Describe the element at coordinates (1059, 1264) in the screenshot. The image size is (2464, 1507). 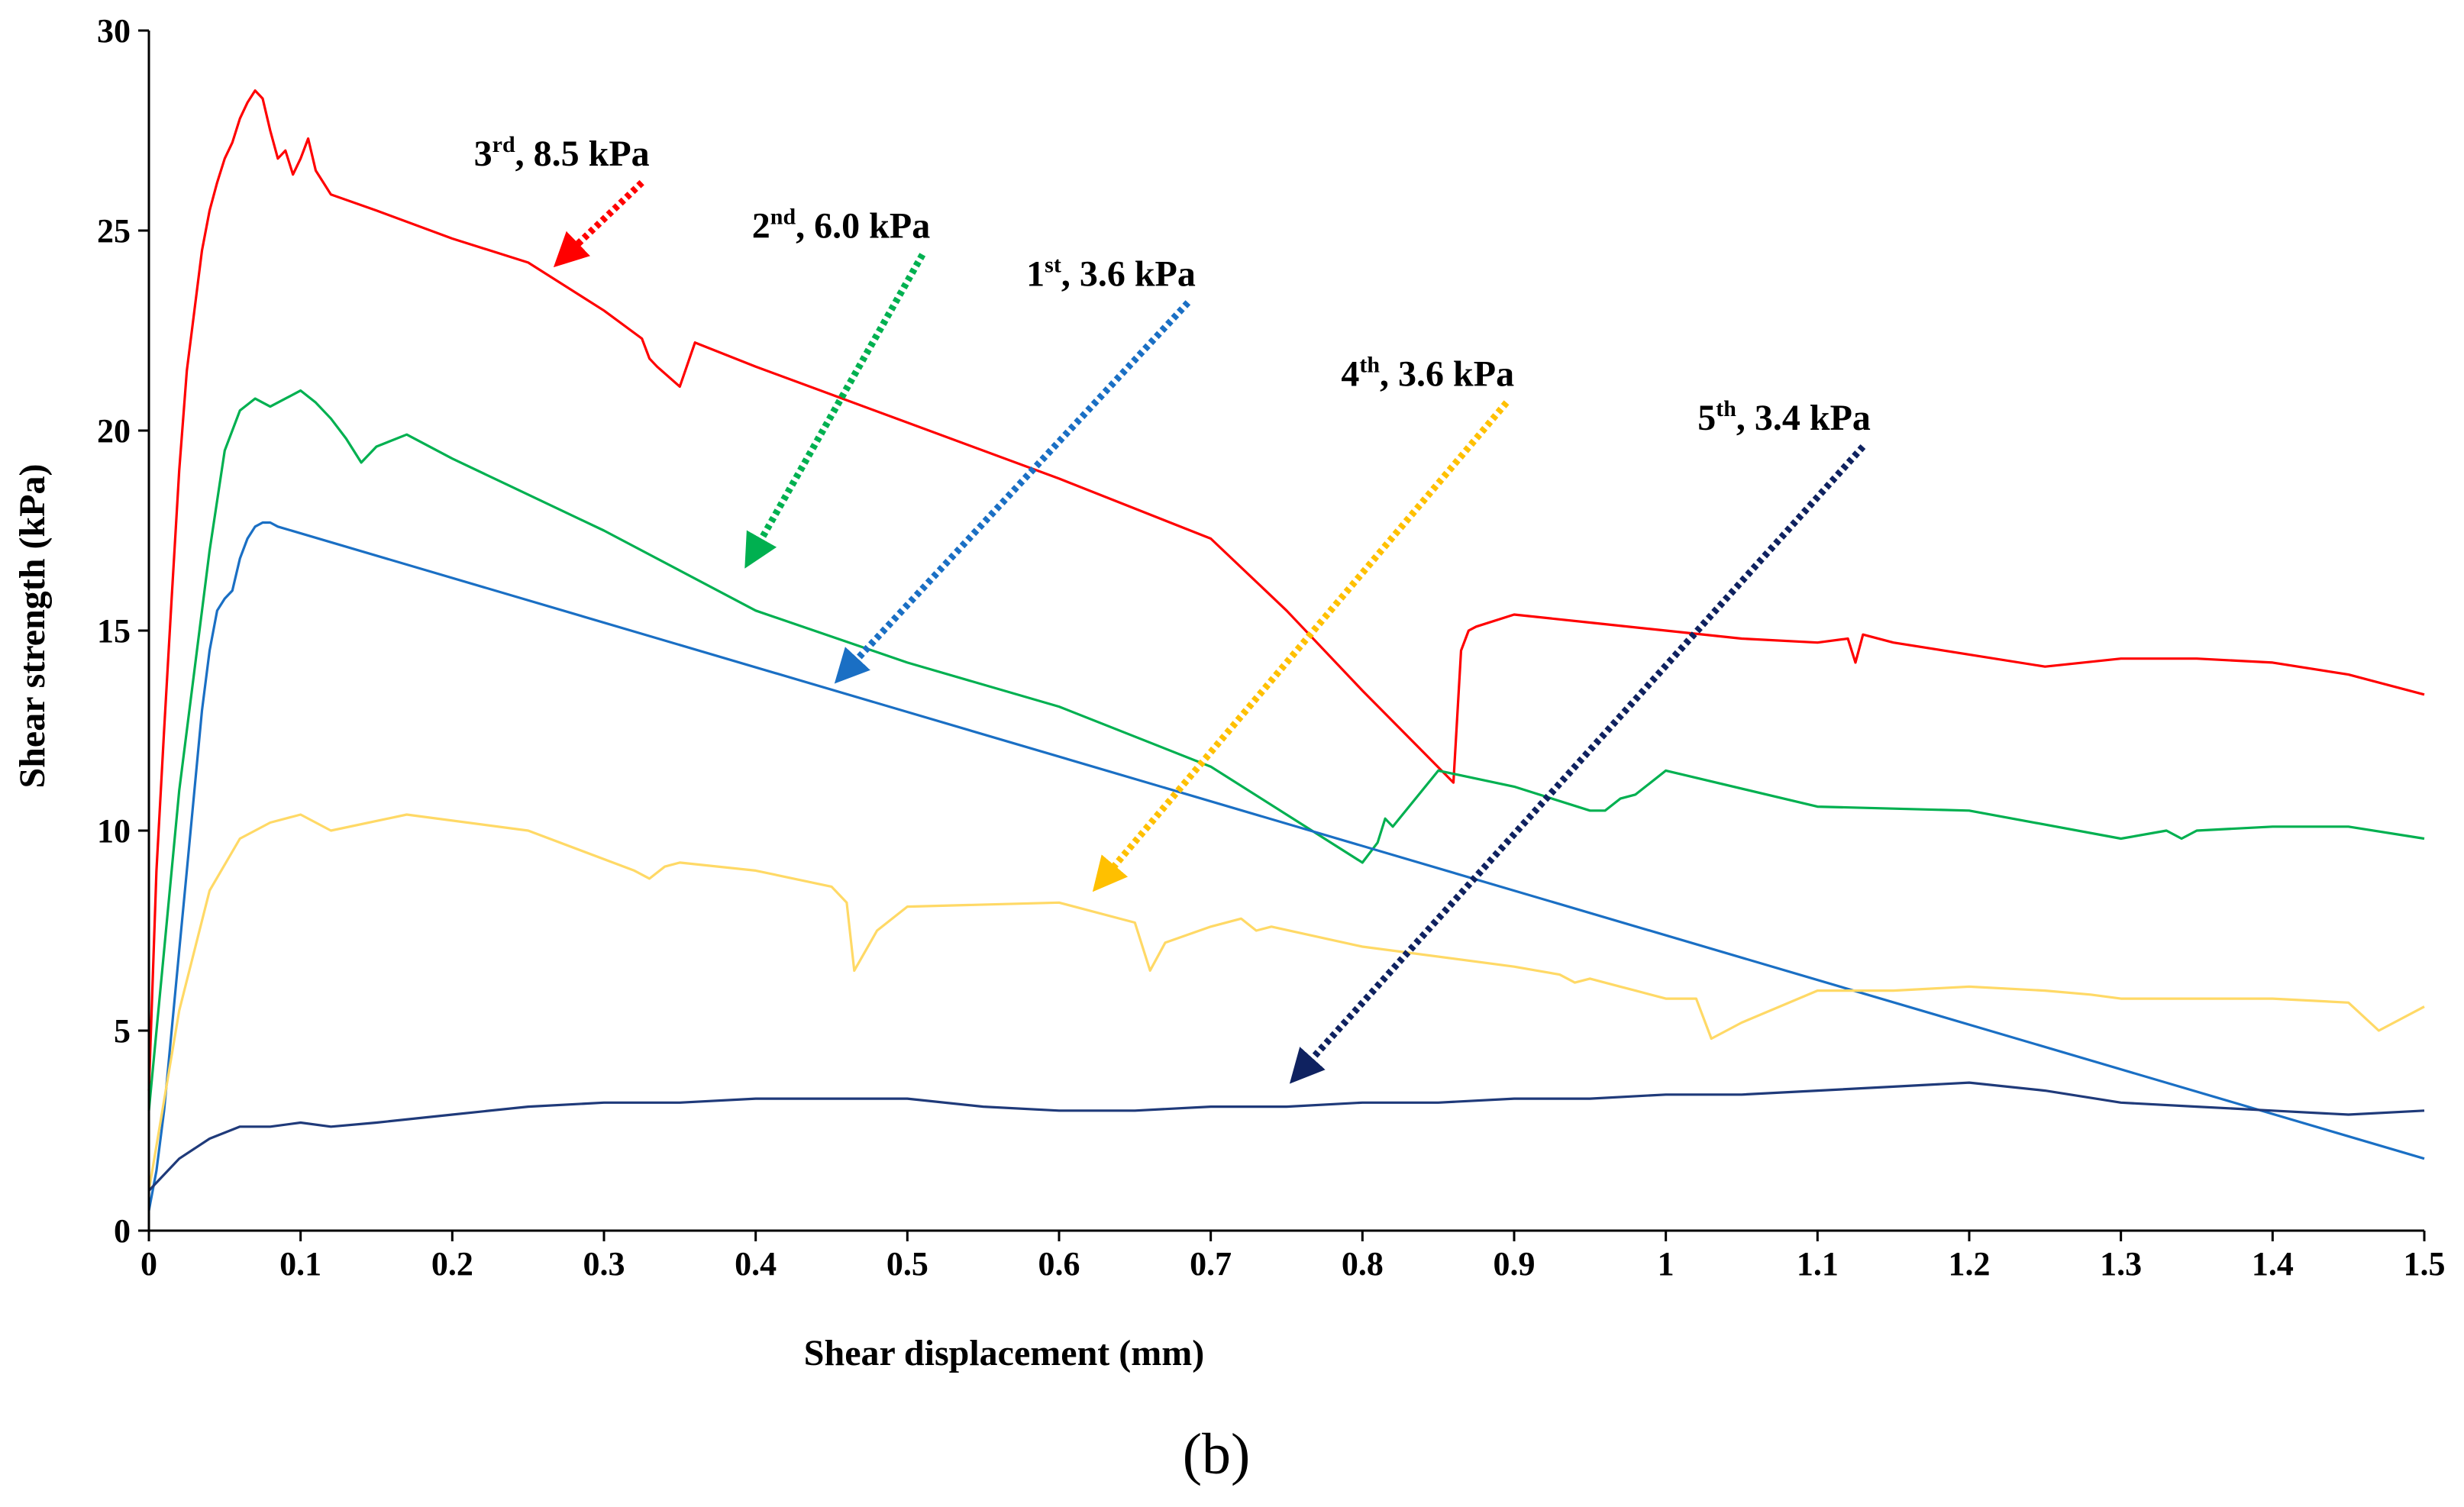
I see `x-tick-label: 0.6` at that location.